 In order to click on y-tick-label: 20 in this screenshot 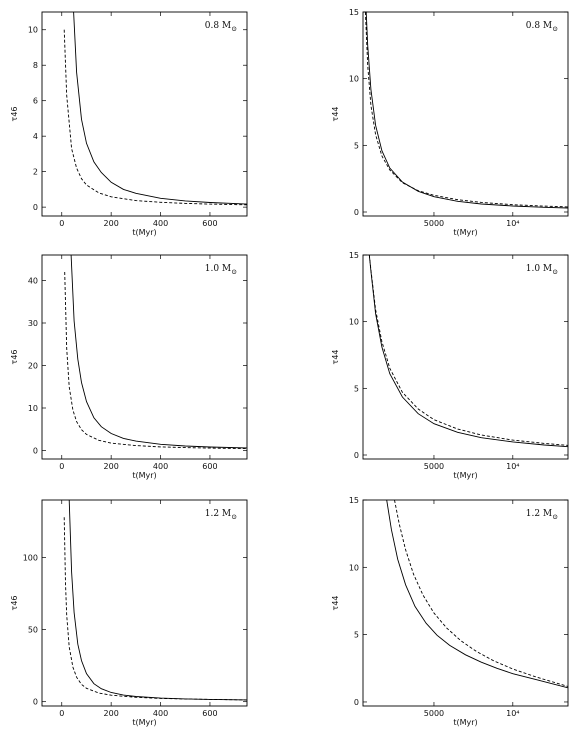, I will do `click(33, 366)`.